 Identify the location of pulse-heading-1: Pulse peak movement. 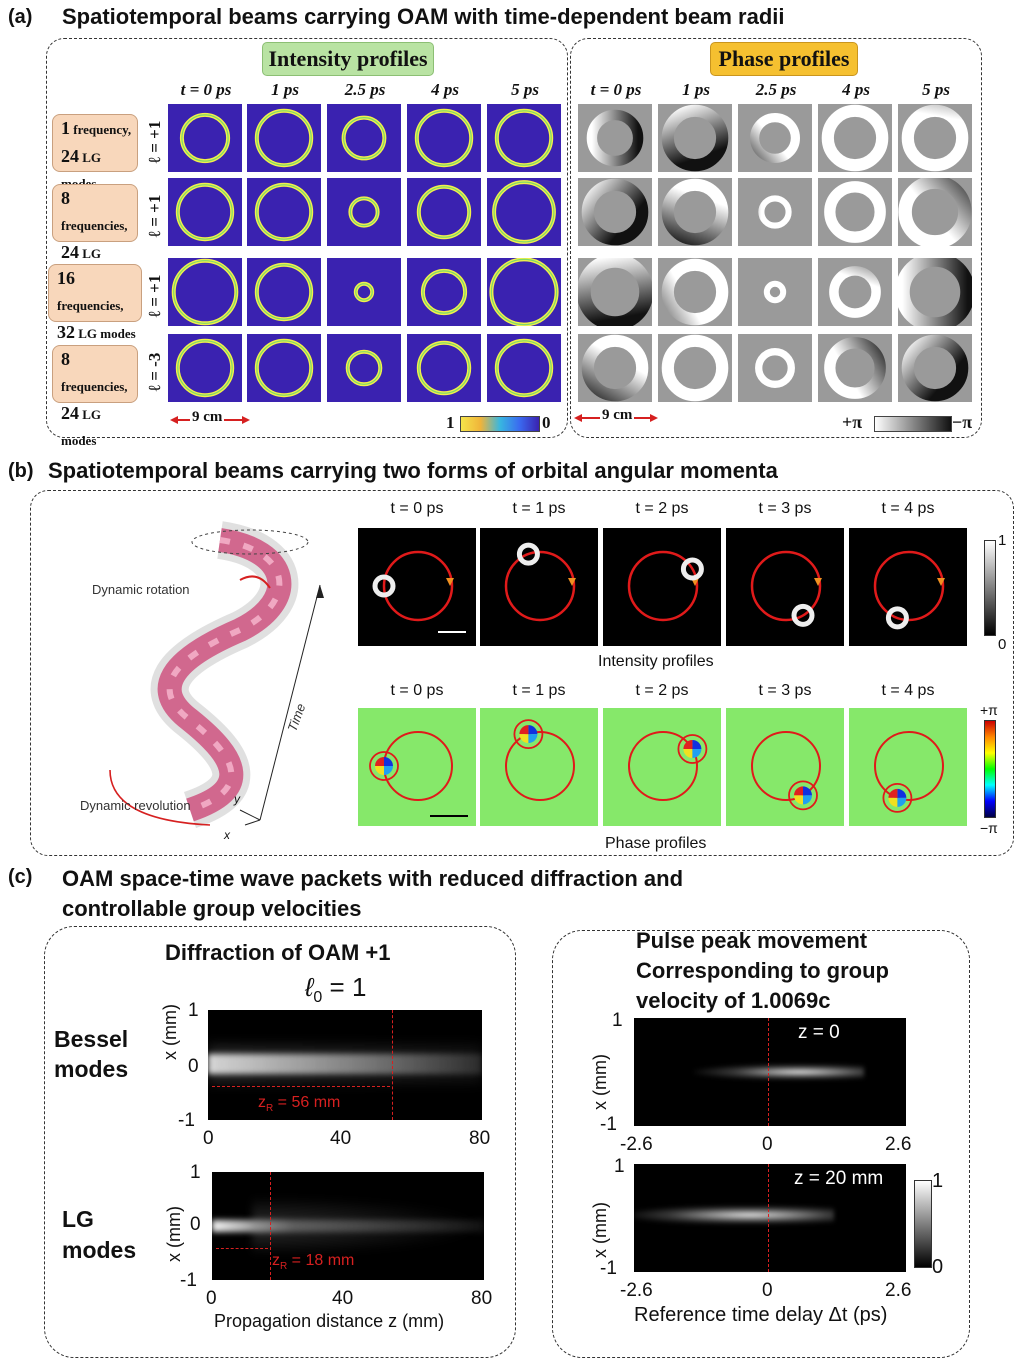
(752, 940).